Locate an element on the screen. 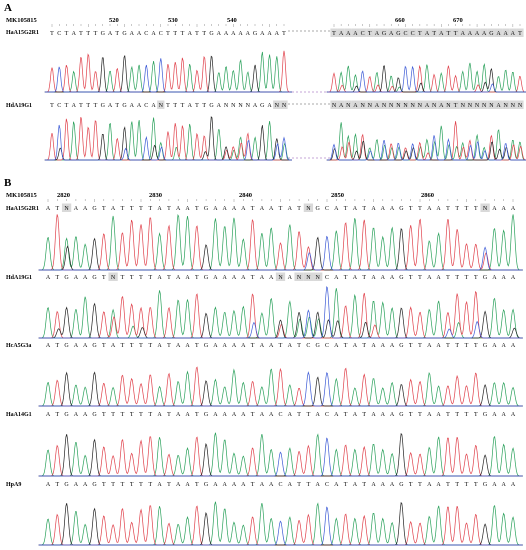 Image resolution: width=526 pixels, height=550 pixels. panel-b-sample-1-trace is located at coordinates (280, 242).